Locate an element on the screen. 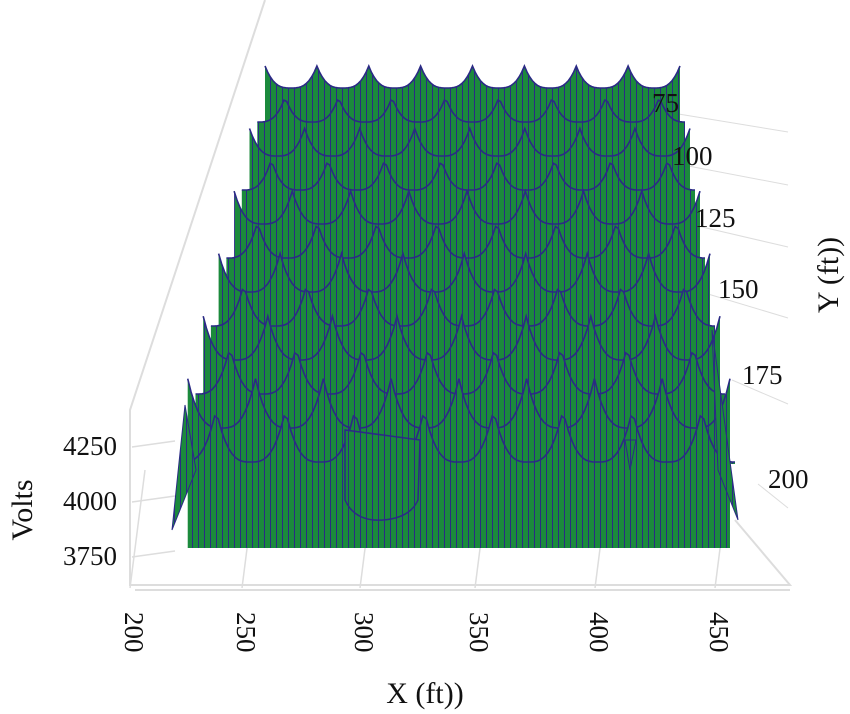 This screenshot has height=714, width=850. y-tick-label: 175 is located at coordinates (762, 375).